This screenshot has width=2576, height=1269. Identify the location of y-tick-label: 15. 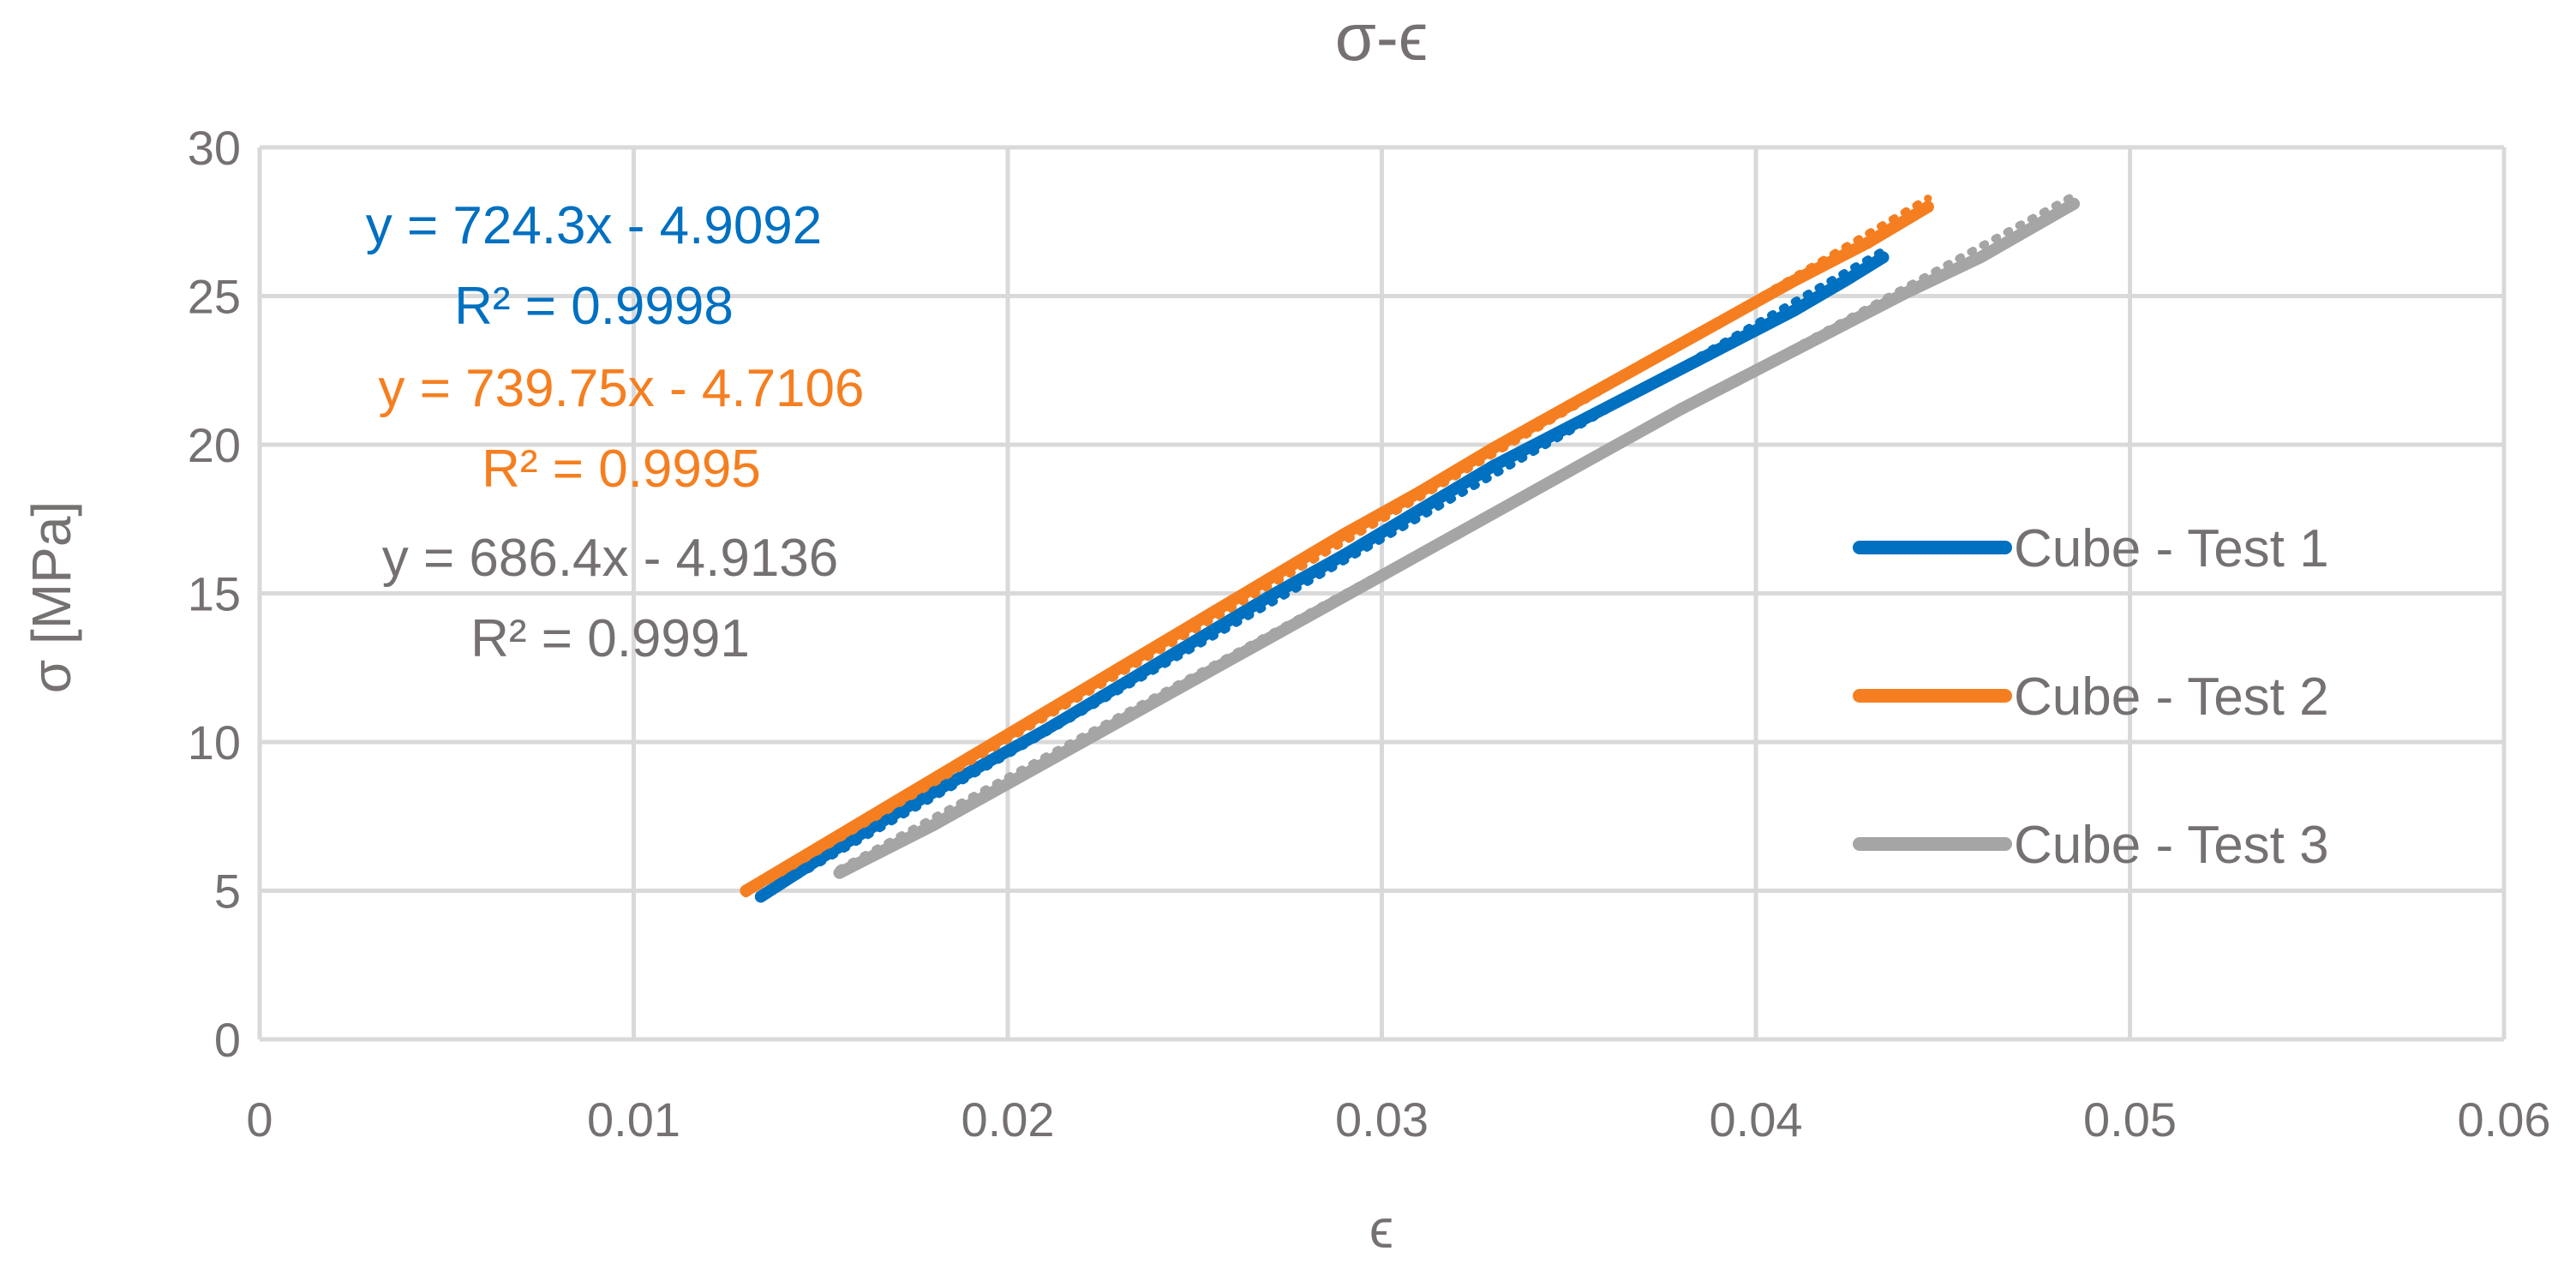
(214, 594).